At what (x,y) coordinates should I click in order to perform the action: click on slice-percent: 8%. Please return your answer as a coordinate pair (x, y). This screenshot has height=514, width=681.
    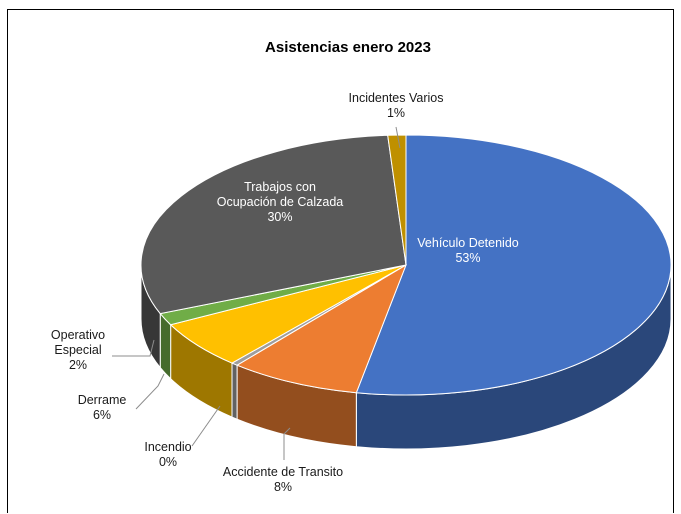
    Looking at the image, I should click on (283, 487).